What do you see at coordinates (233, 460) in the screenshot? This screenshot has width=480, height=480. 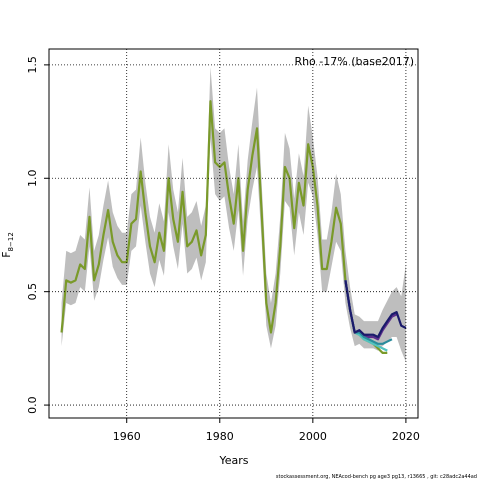 I see `x-axis-label: Years` at bounding box center [233, 460].